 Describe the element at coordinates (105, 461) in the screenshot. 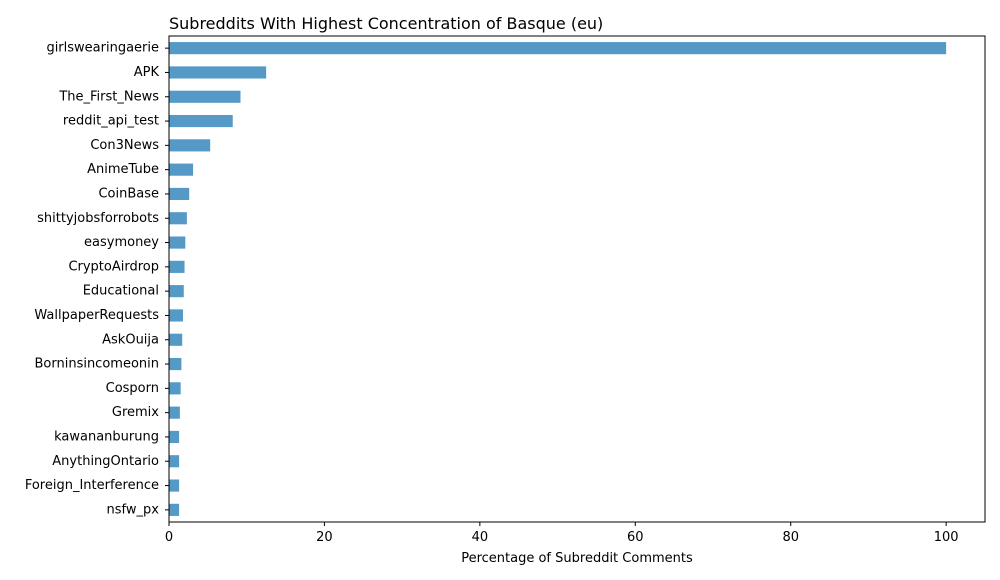

I see `y-tick-label: AnythingOntario` at that location.